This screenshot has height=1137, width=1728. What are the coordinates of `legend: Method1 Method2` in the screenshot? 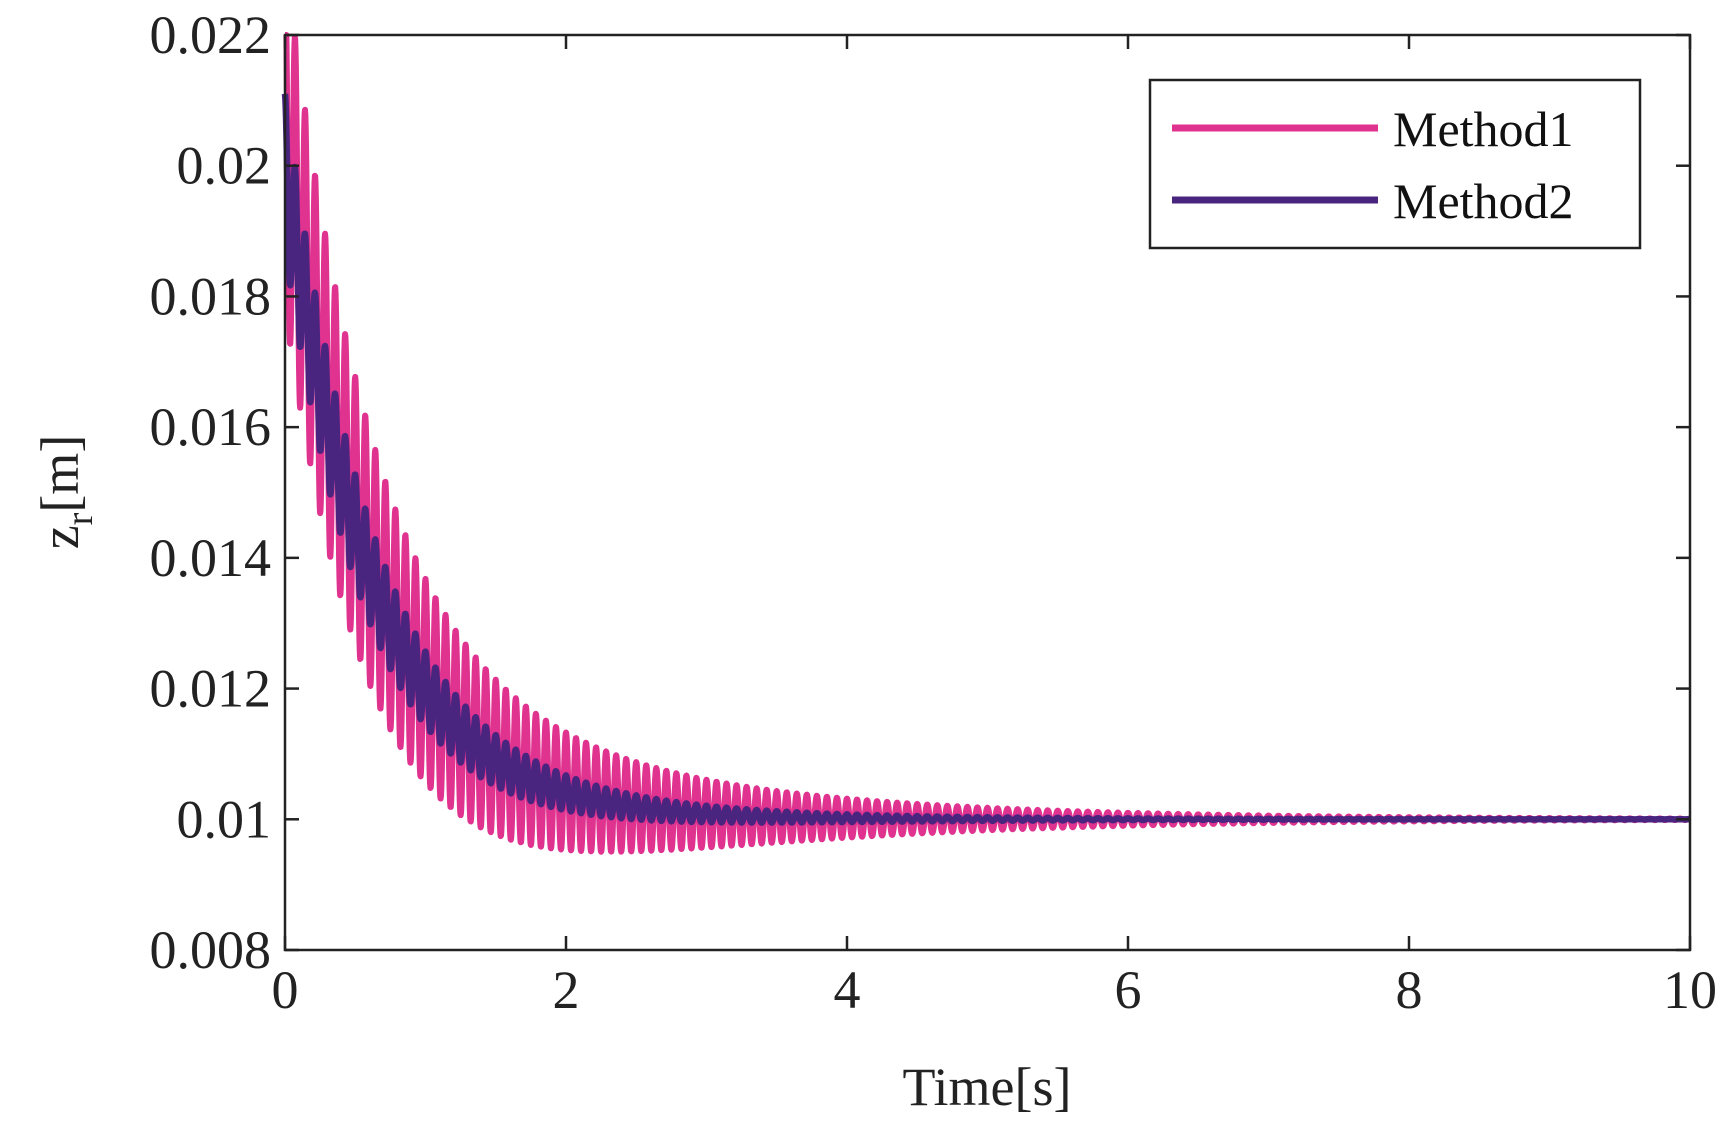 It's located at (1395, 164).